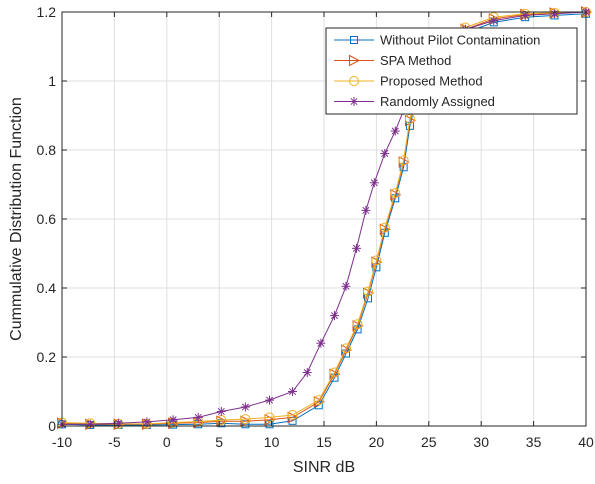 Image resolution: width=595 pixels, height=484 pixels. Describe the element at coordinates (431, 81) in the screenshot. I see `legend-label: Proposed Method` at that location.